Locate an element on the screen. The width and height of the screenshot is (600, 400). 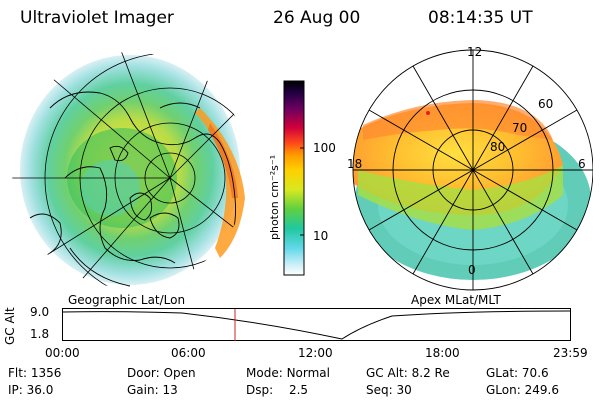
apex-mlt-12: 12 is located at coordinates (475, 52).